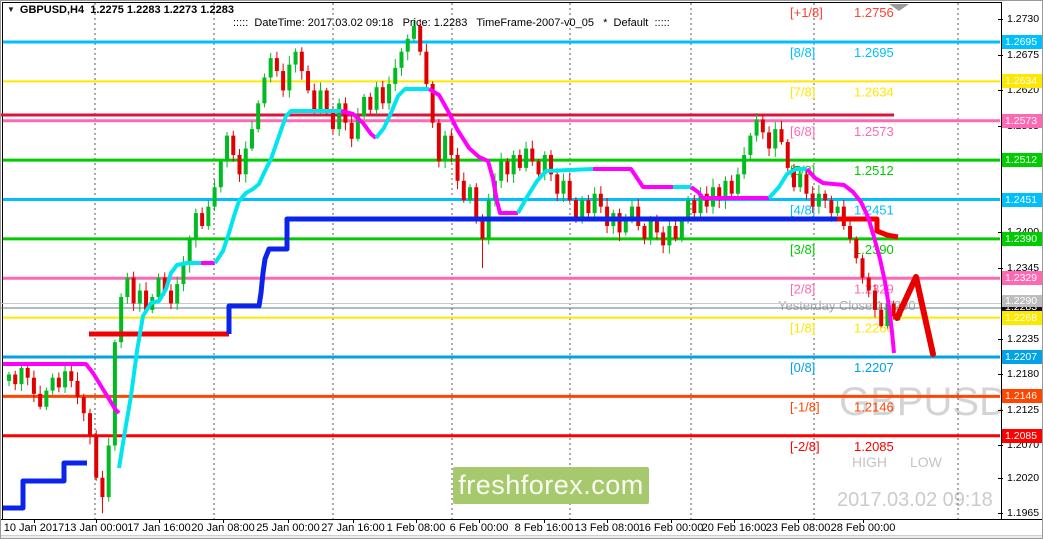 The height and width of the screenshot is (539, 1043). Describe the element at coordinates (1022, 357) in the screenshot. I see `price-level-badge: 1.2207` at that location.